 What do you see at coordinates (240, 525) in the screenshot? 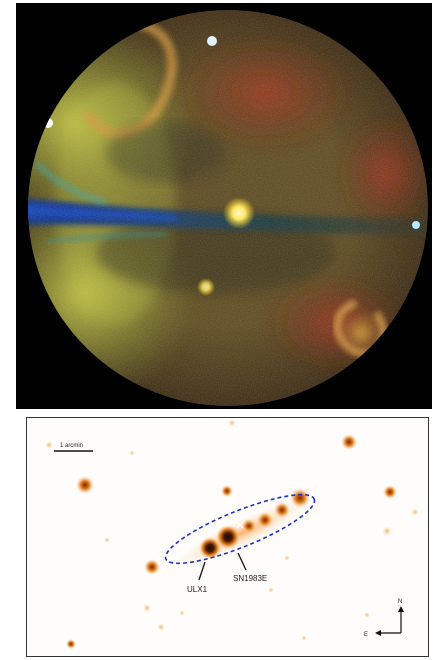
I see `center-marker` at bounding box center [240, 525].